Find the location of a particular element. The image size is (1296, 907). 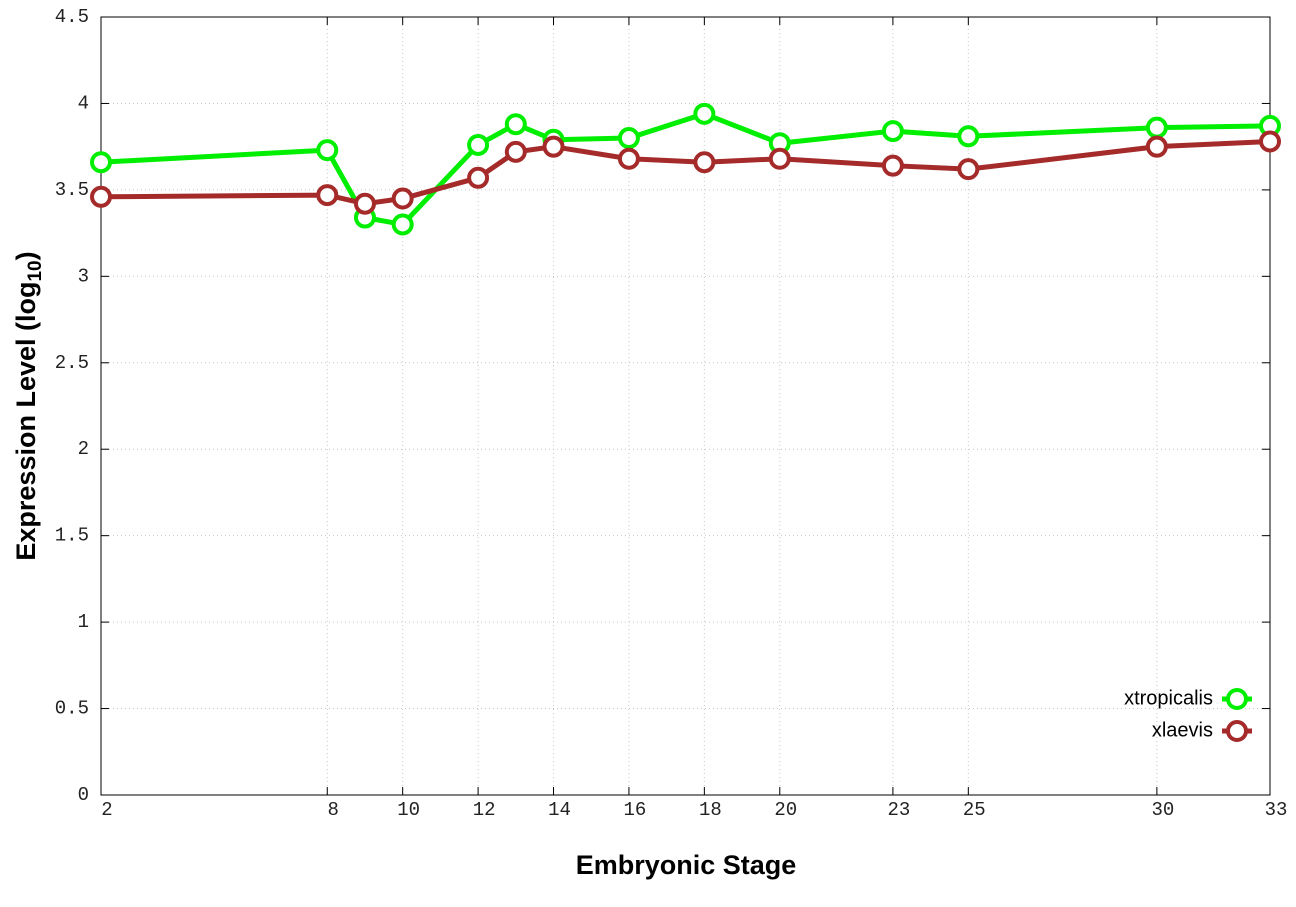

y-axis-label-main: Expression Level (log is located at coordinates (26, 421).